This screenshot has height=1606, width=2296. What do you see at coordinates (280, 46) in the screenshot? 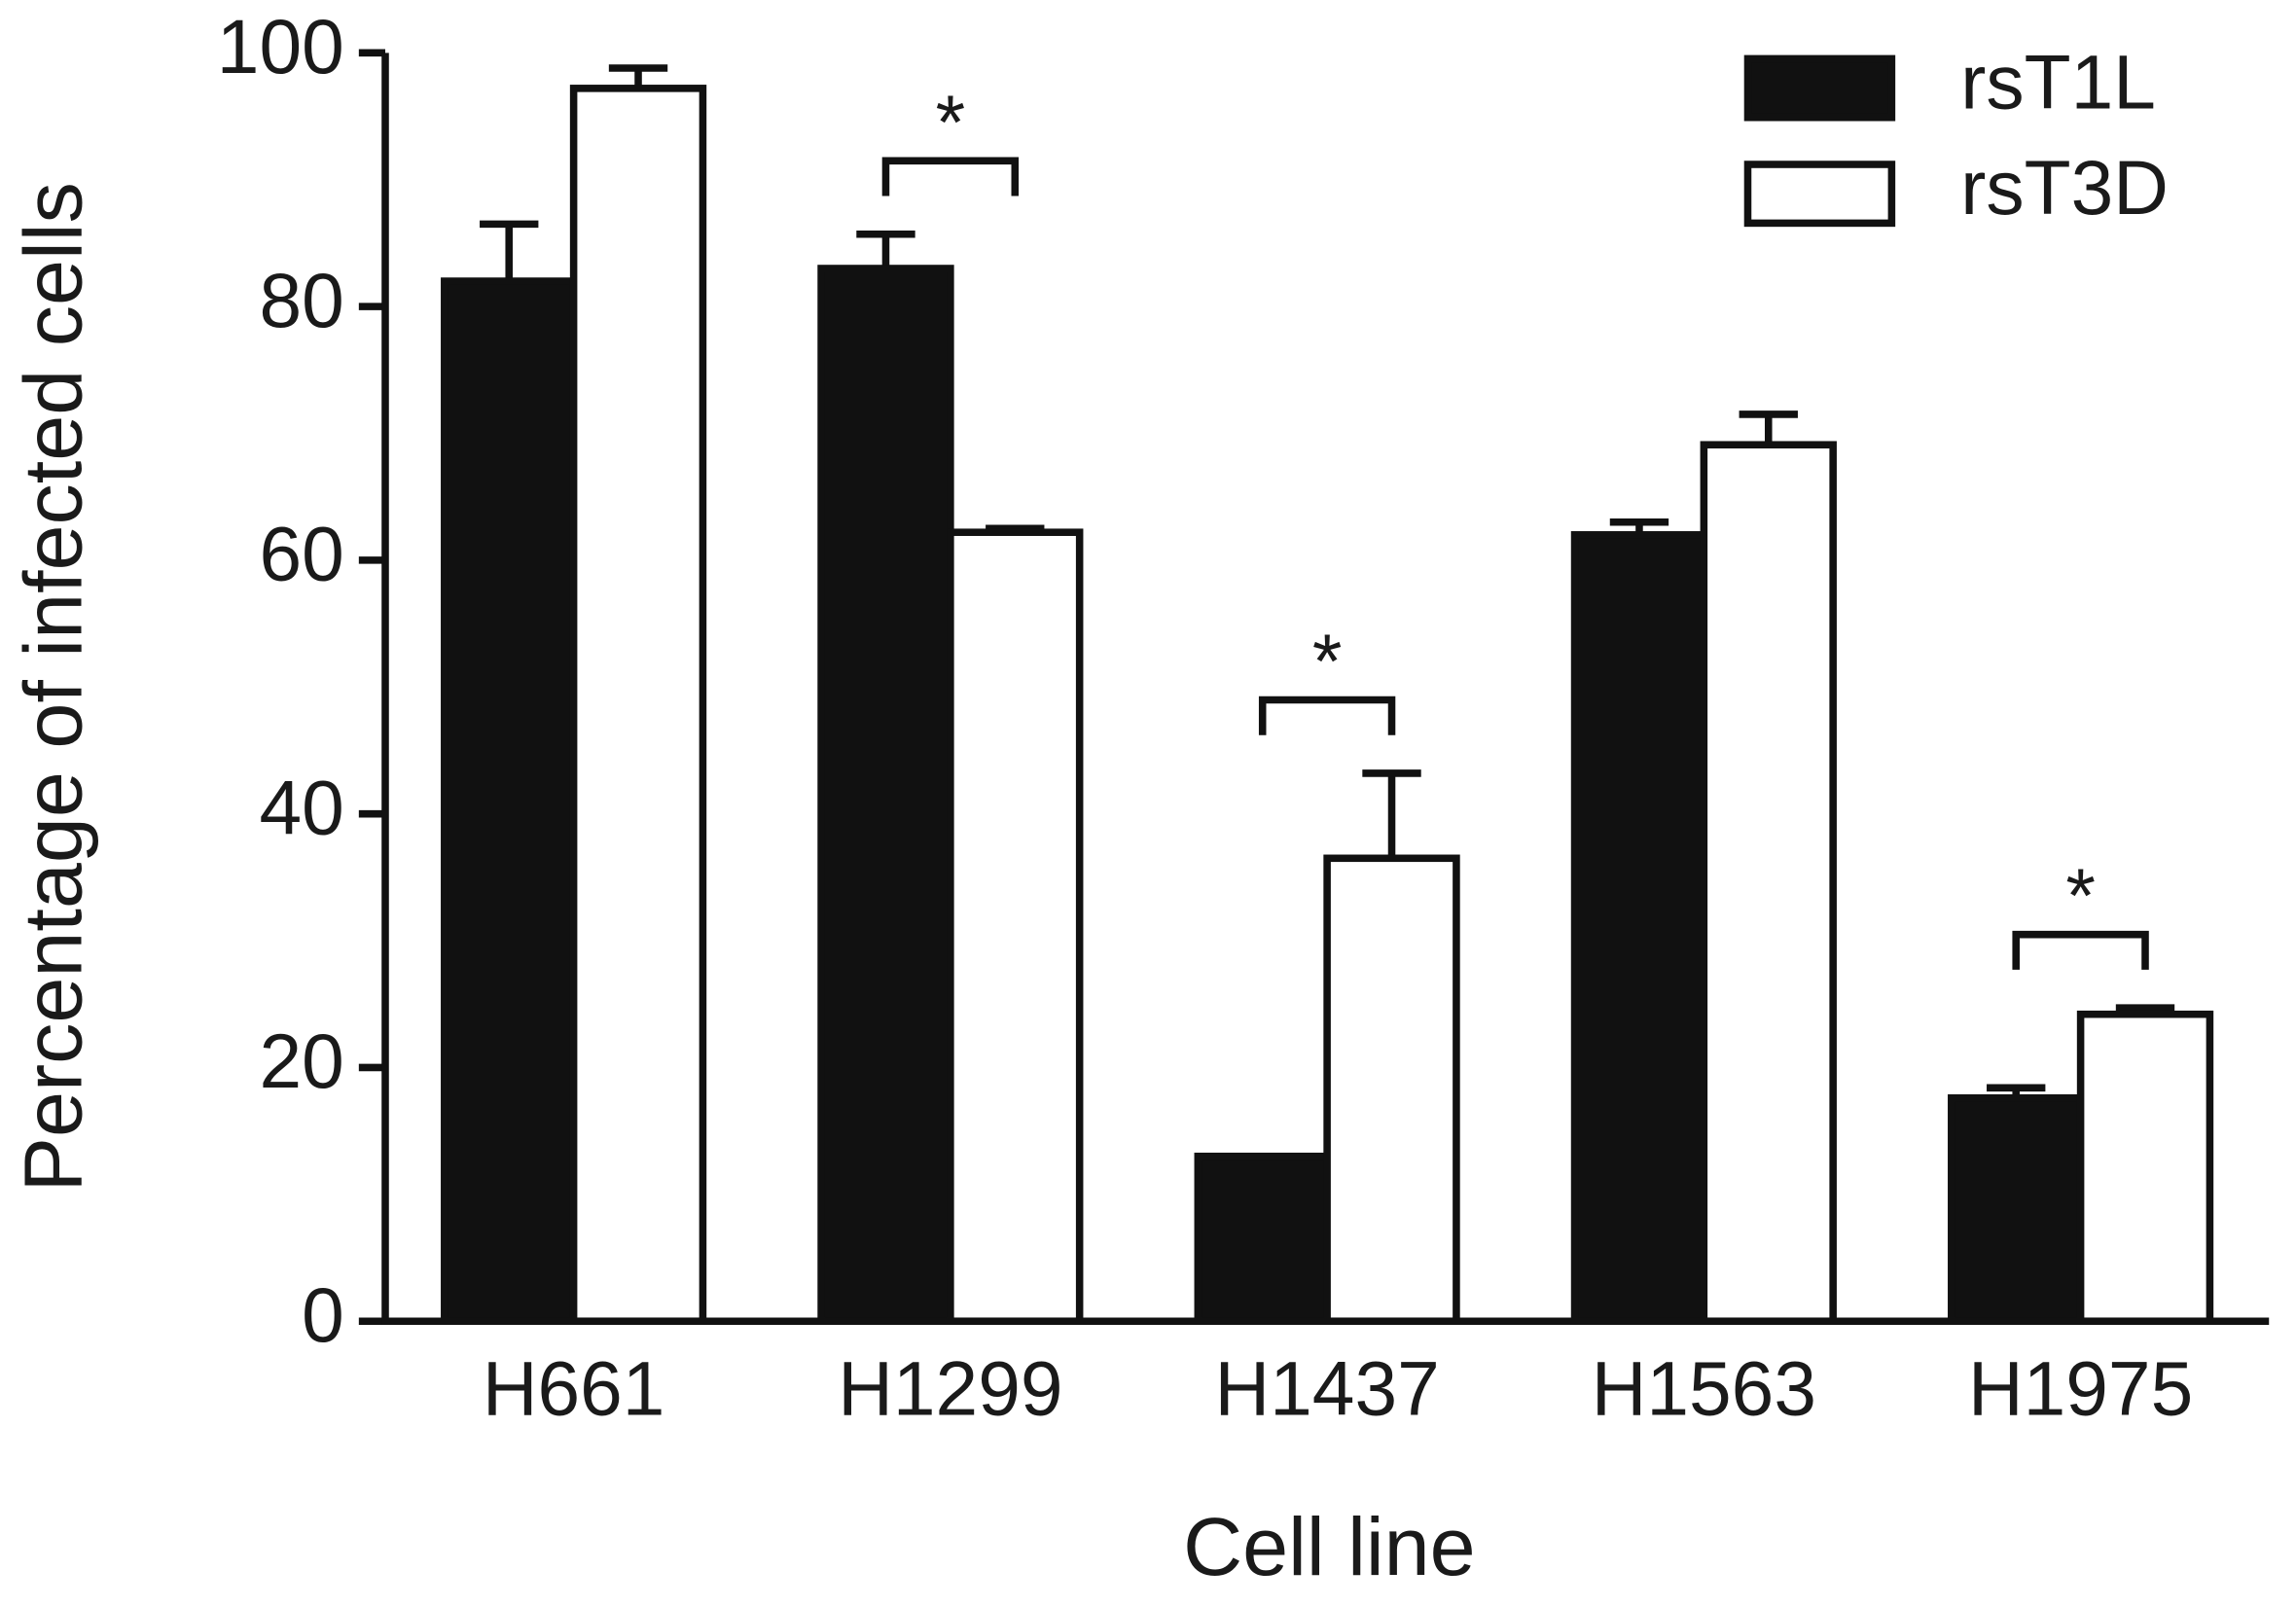
I see `y-tick-label: 100` at bounding box center [280, 46].